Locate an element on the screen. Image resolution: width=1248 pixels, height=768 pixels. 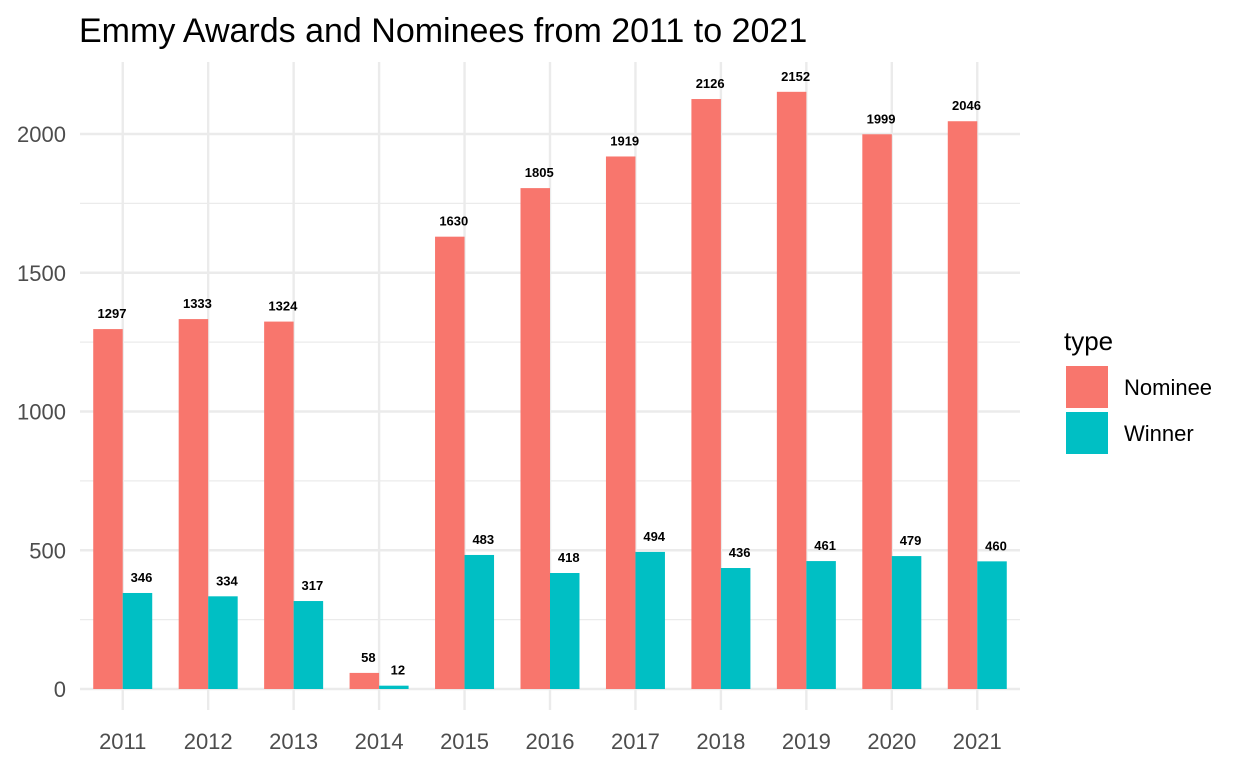
value-label: 460 is located at coordinates (996, 545).